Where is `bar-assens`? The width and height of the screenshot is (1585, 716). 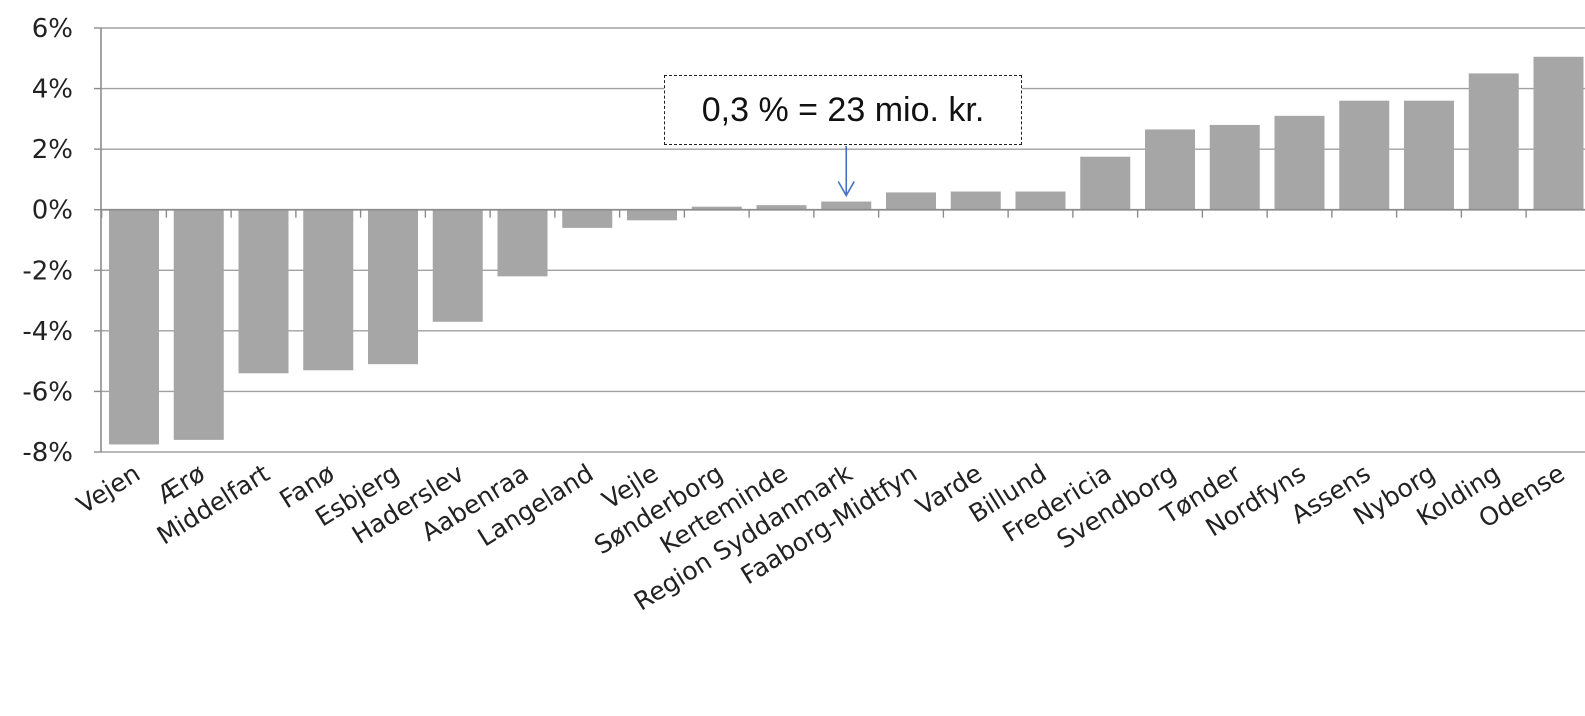
bar-assens is located at coordinates (1364, 155).